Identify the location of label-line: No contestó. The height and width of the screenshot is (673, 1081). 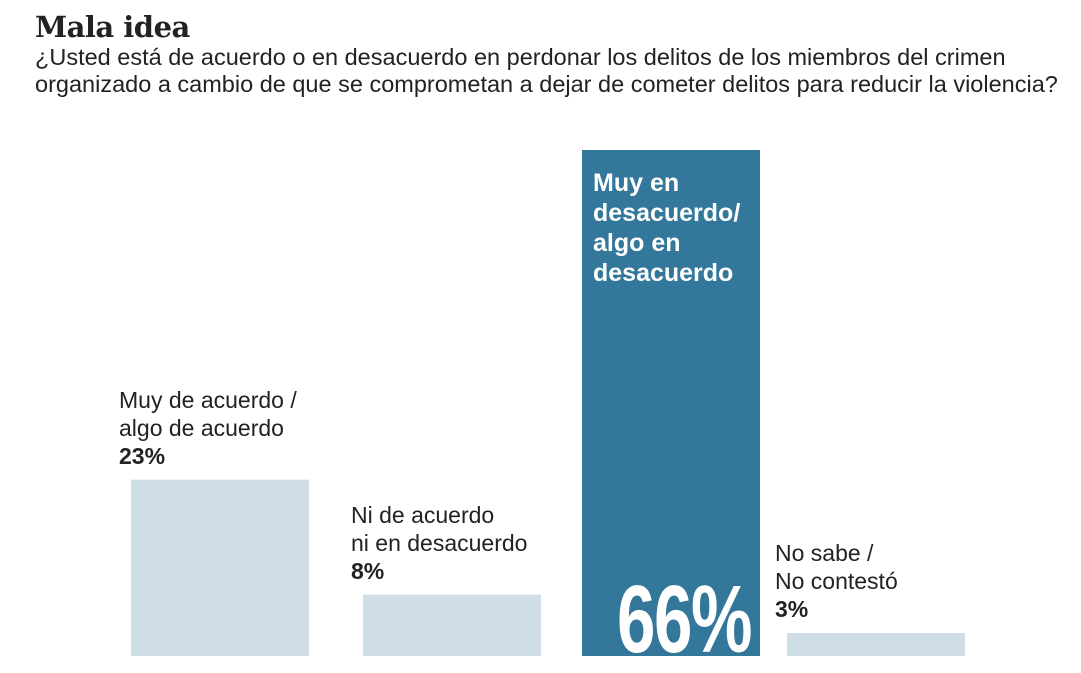
(836, 581).